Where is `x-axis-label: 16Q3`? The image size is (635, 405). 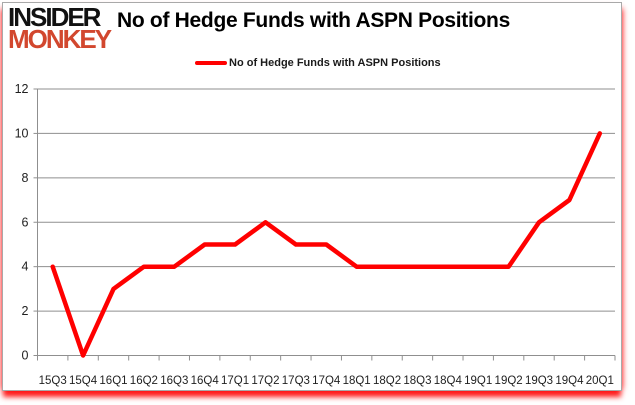
x-axis-label: 16Q3 is located at coordinates (174, 381).